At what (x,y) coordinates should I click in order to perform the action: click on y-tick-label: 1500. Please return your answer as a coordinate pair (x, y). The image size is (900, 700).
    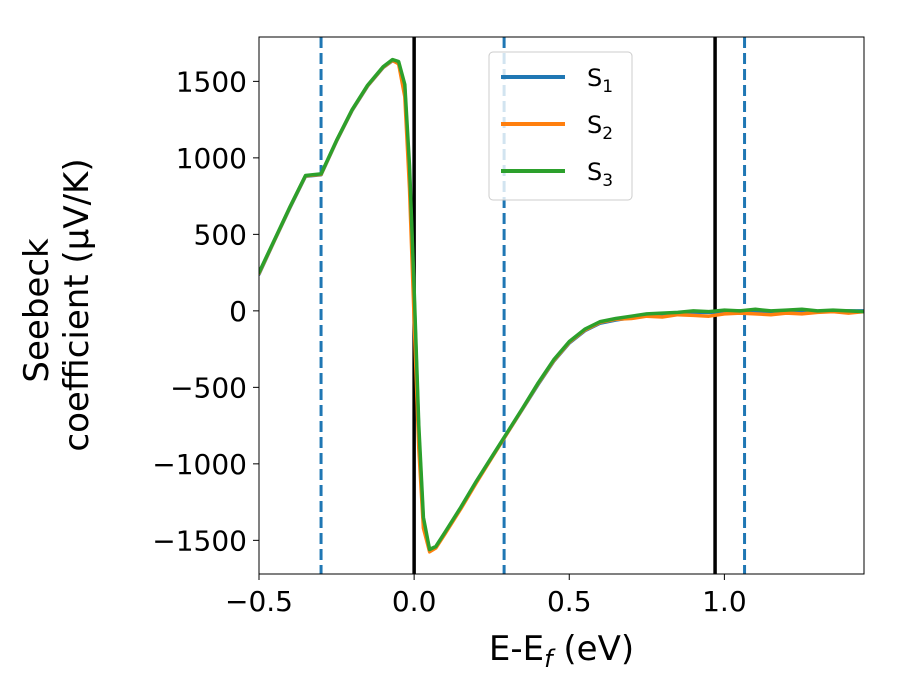
    Looking at the image, I should click on (211, 81).